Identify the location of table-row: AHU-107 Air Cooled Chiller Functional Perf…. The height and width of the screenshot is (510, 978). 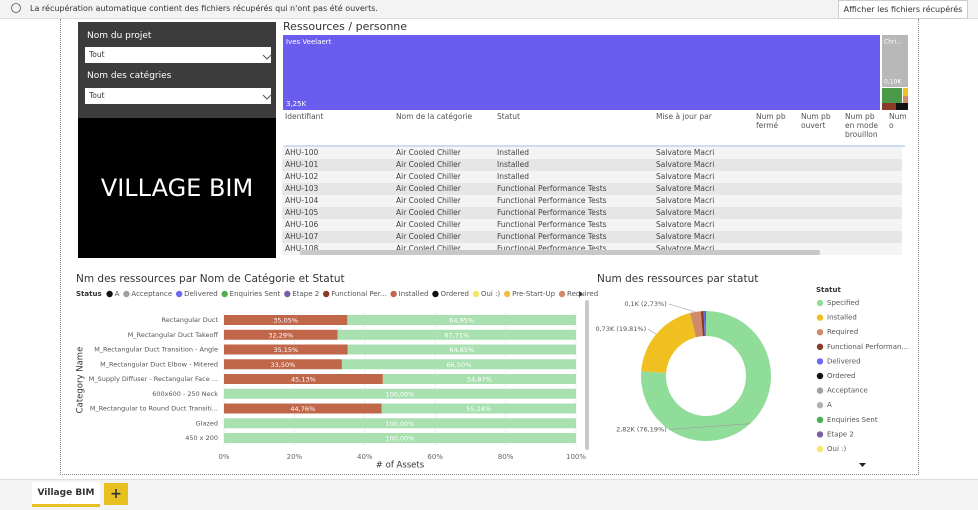
(592, 237).